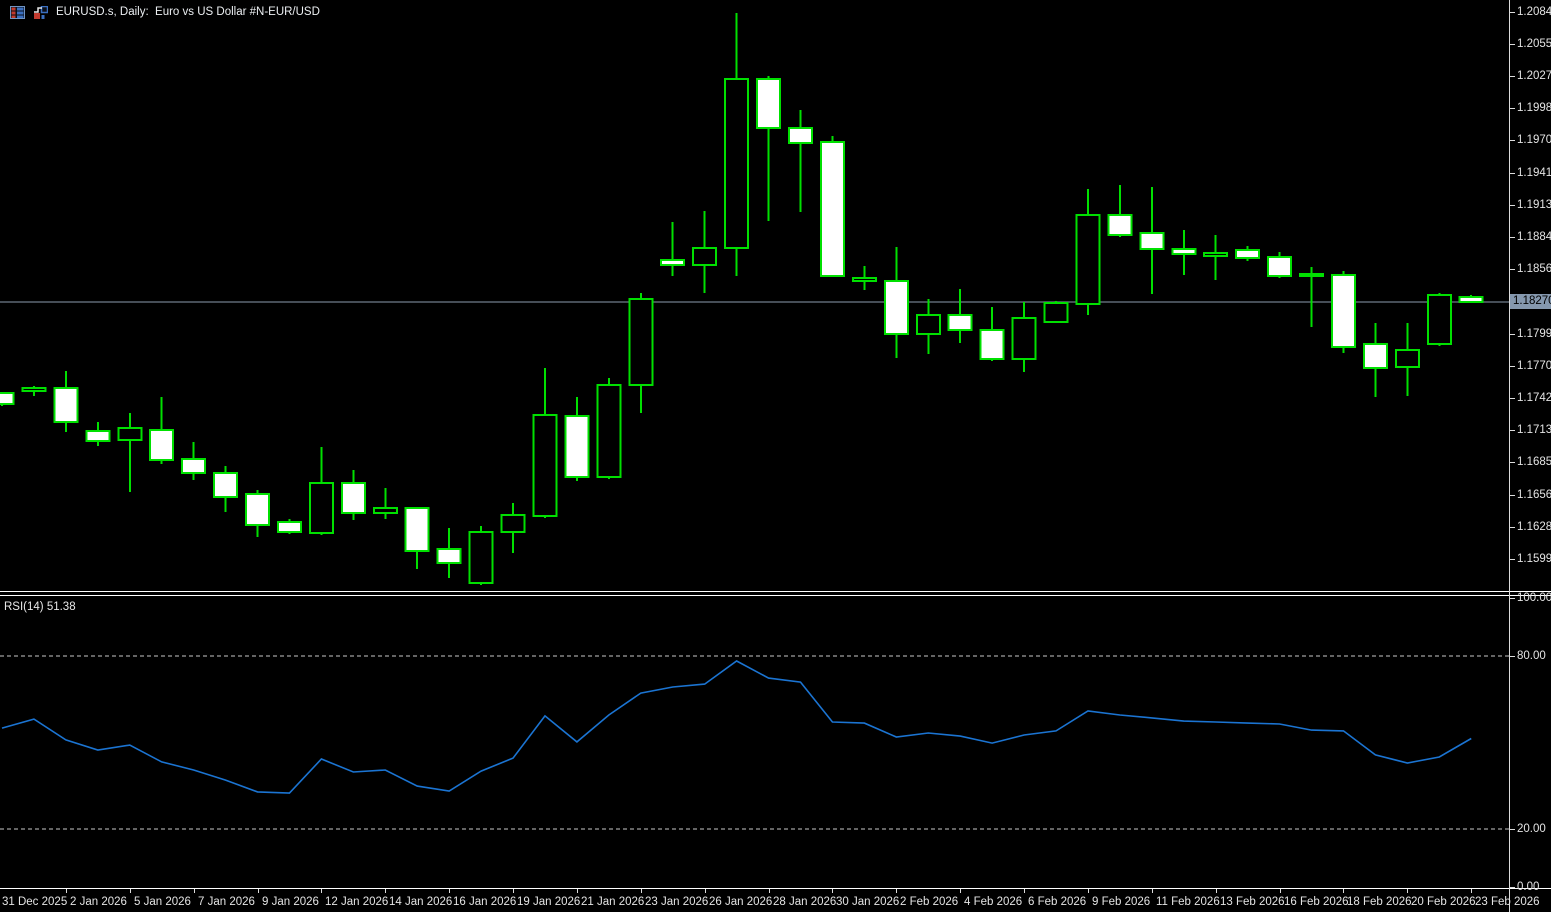 Image resolution: width=1551 pixels, height=912 pixels. Describe the element at coordinates (357, 902) in the screenshot. I see `date-label: 12 Jan 2026` at that location.